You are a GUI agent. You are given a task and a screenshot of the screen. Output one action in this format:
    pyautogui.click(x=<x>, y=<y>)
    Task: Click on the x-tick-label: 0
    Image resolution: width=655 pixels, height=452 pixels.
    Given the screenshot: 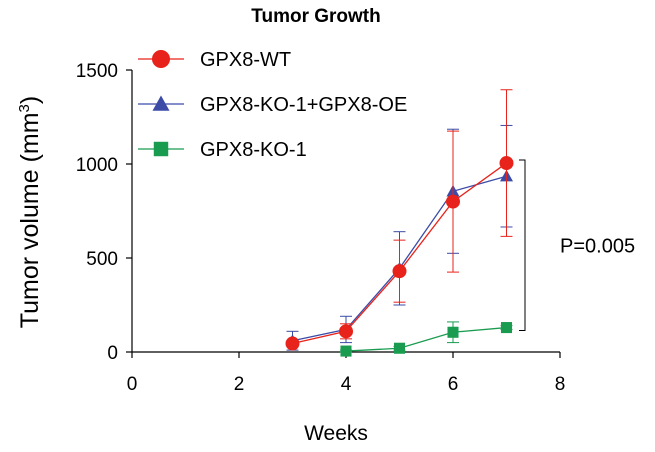 What is the action you would take?
    pyautogui.click(x=132, y=384)
    